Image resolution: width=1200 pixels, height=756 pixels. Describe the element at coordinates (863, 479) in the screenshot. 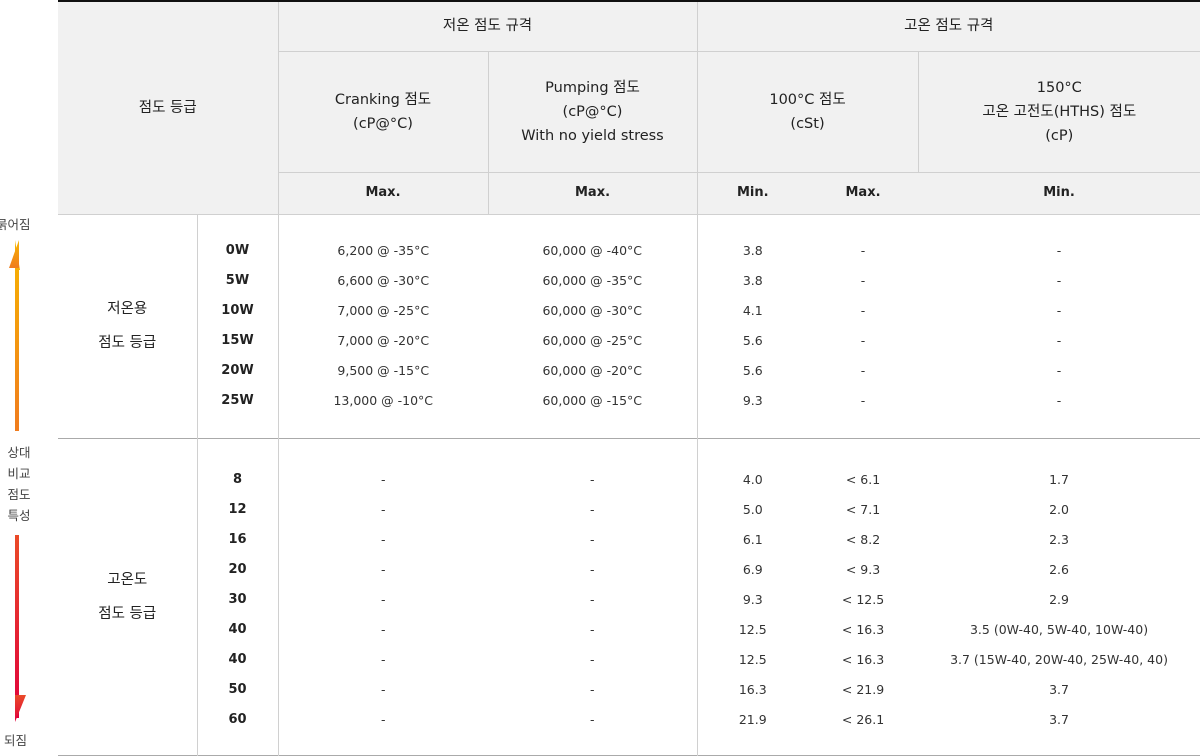

I see `cell-kv100-max: < 6.1` at that location.